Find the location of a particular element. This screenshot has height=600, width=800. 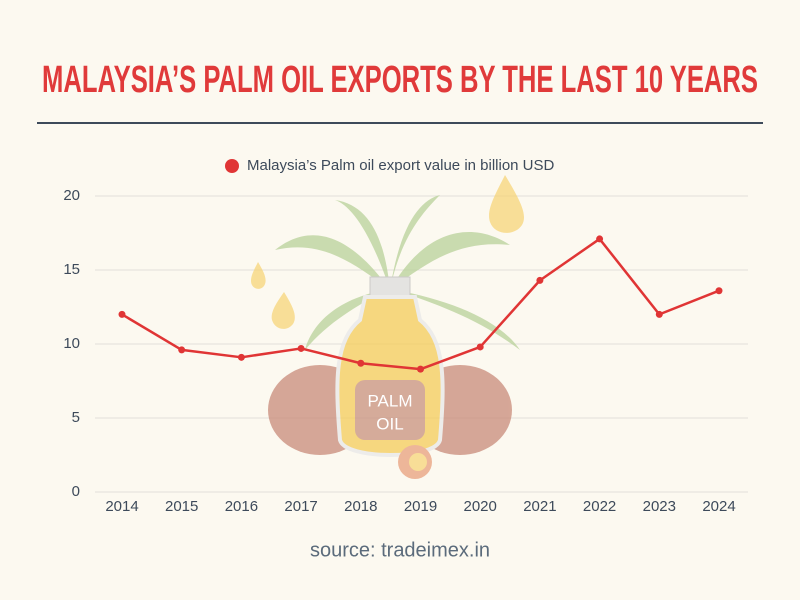

y-tick-label: 20 is located at coordinates (71, 195).